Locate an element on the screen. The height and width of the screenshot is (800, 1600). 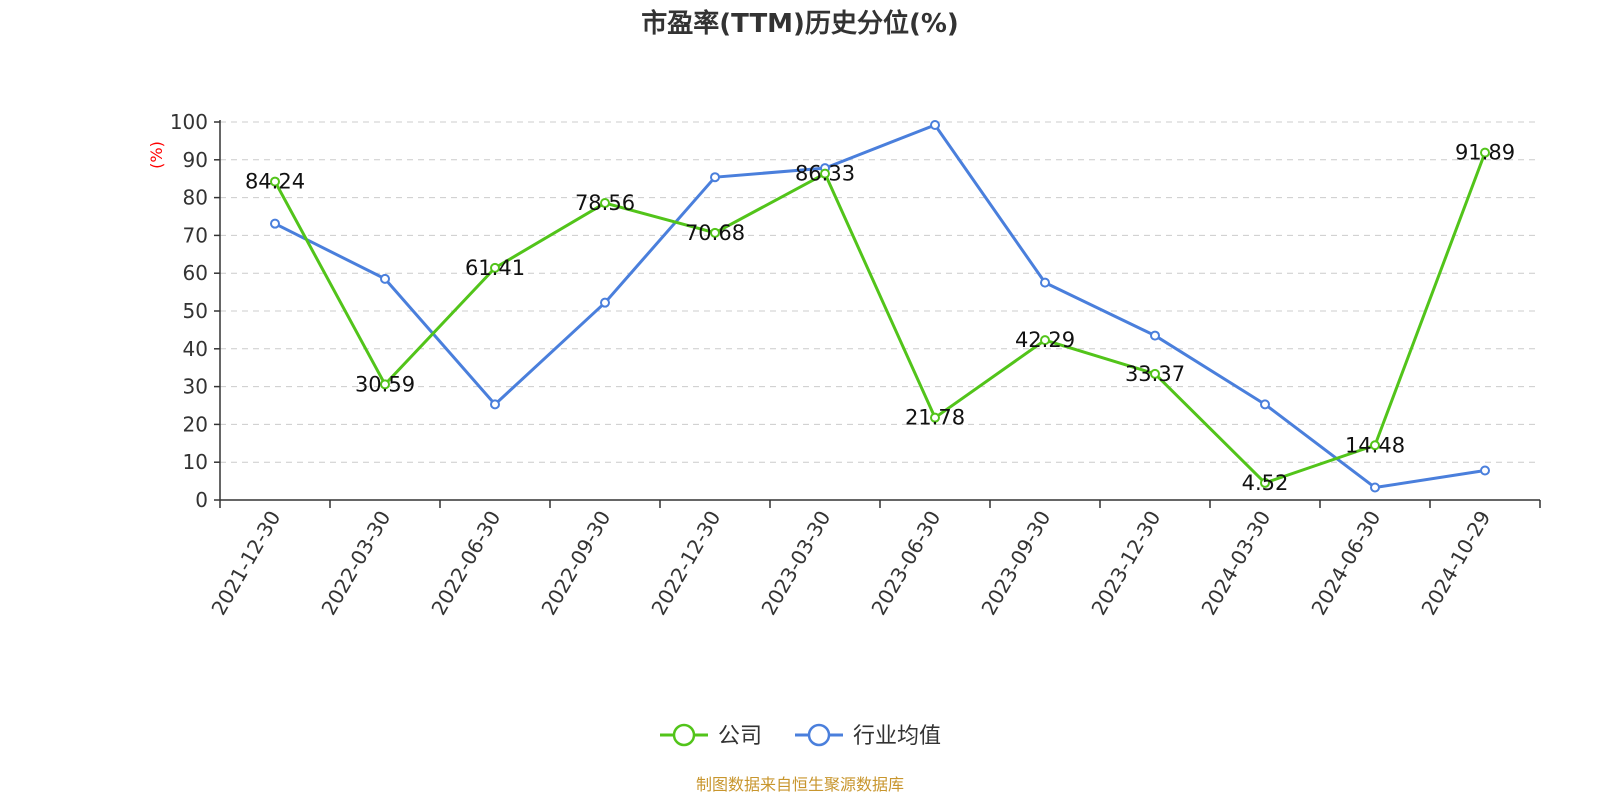
y-tick-label: 70 is located at coordinates (195, 235).